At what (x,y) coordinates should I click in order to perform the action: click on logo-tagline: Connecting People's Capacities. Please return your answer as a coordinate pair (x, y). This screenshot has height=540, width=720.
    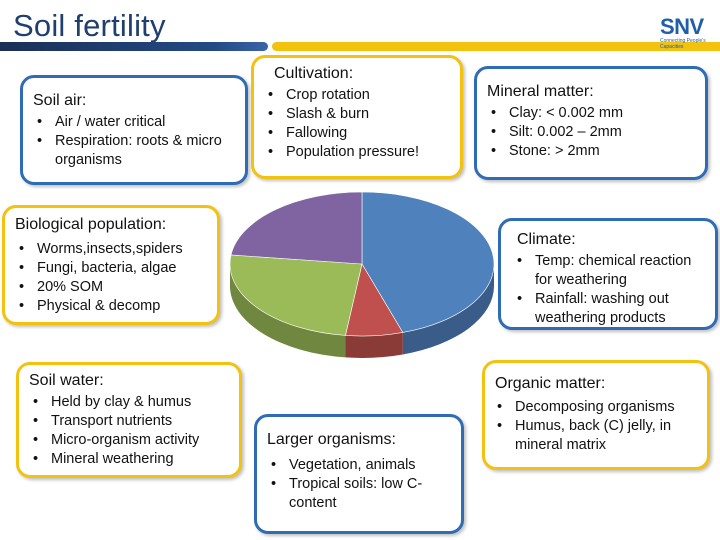
    Looking at the image, I should click on (683, 44).